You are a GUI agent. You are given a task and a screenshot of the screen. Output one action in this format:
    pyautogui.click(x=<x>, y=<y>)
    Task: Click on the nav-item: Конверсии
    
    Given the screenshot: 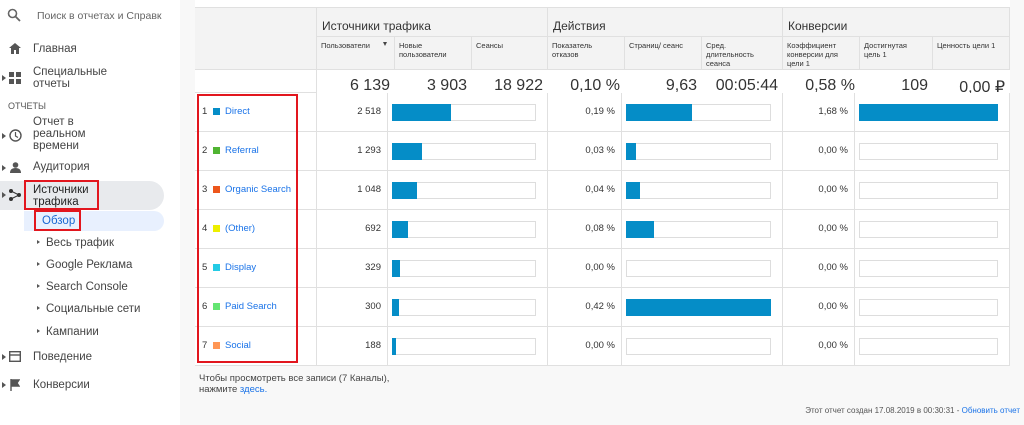 What is the action you would take?
    pyautogui.click(x=61, y=385)
    